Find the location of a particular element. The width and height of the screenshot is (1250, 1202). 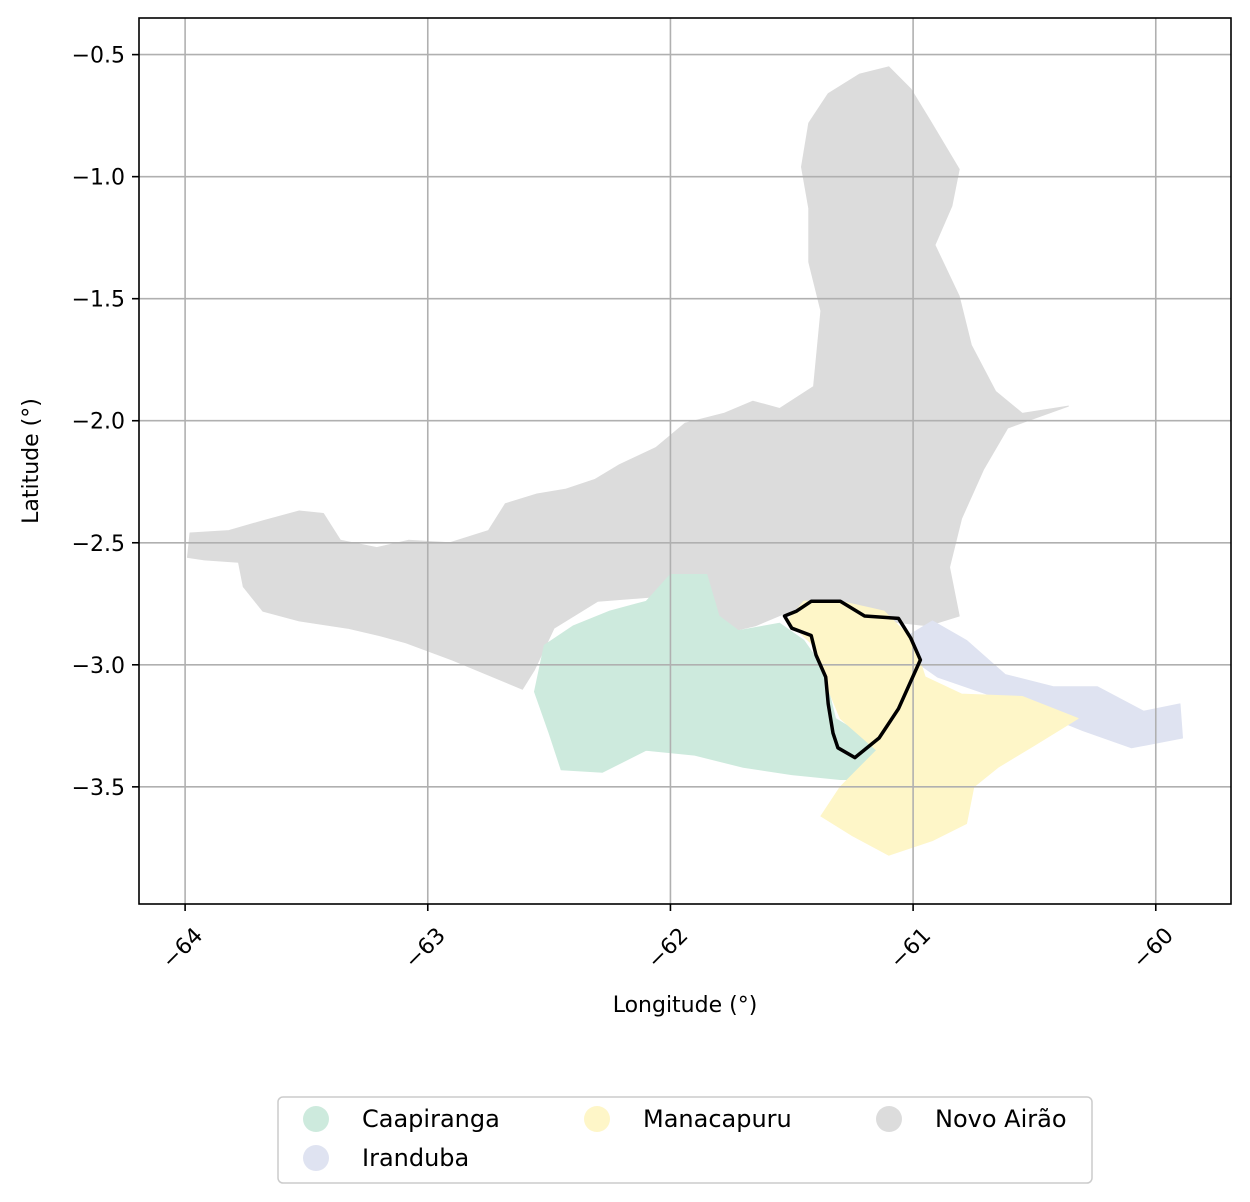

legend-marker-novo-airao is located at coordinates (889, 1119).